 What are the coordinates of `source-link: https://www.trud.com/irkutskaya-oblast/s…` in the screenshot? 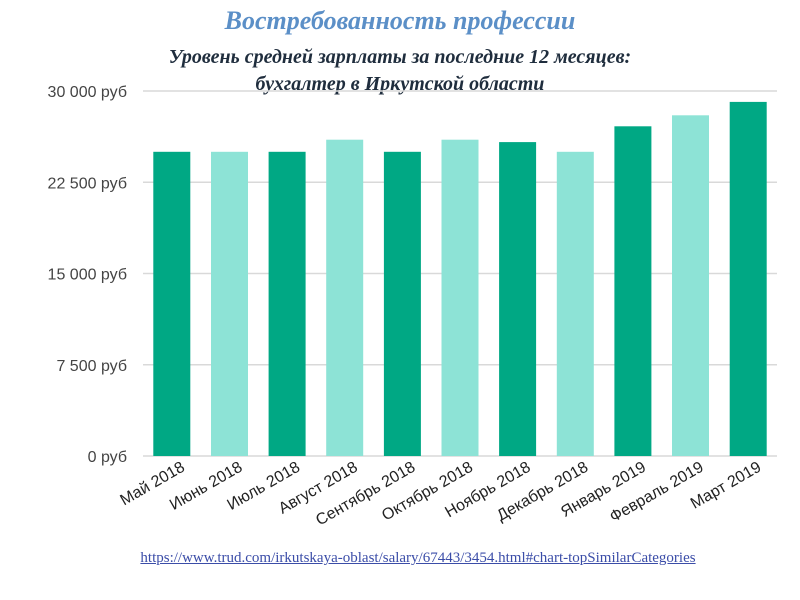 It's located at (418, 558).